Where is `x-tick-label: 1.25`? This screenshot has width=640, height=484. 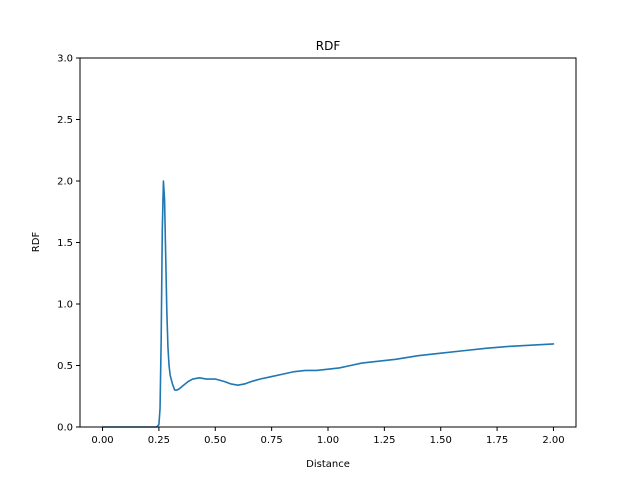
x-tick-label: 1.25 is located at coordinates (384, 440).